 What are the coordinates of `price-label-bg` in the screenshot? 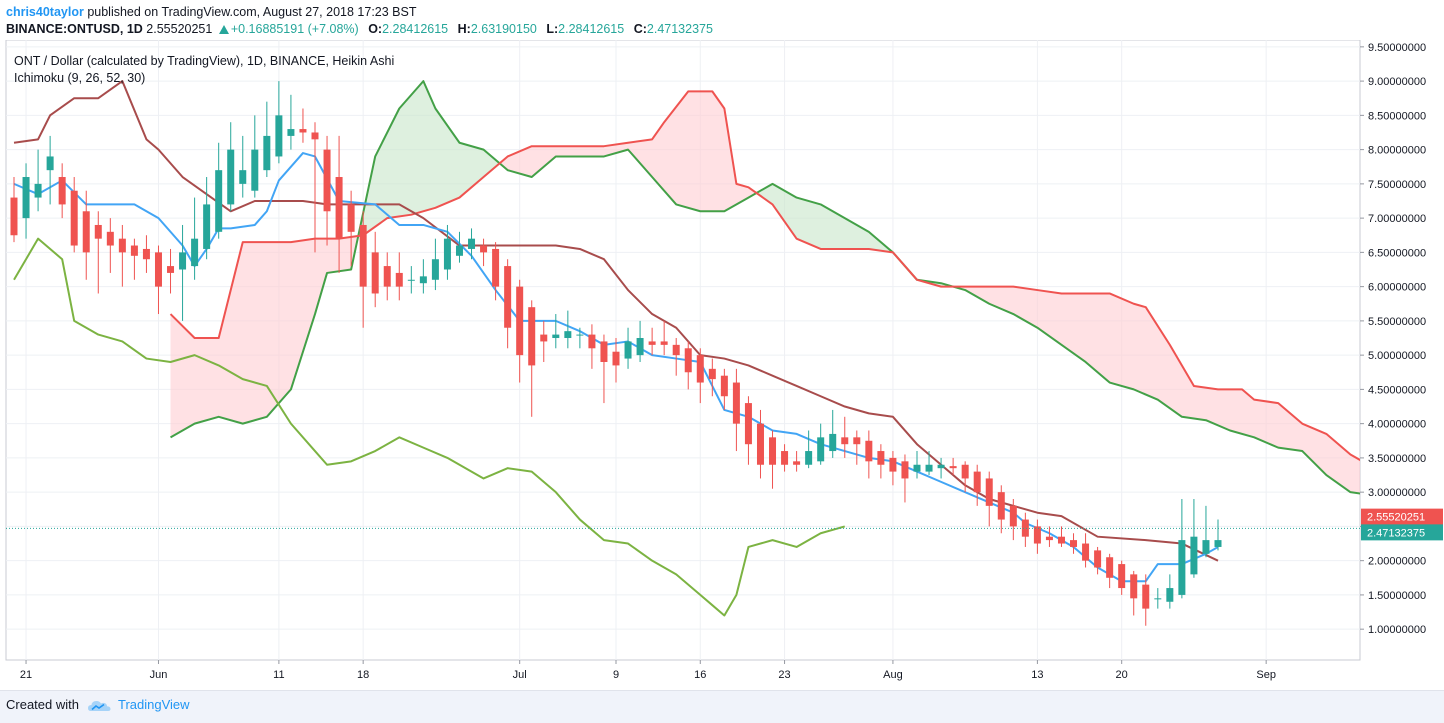 It's located at (1402, 532).